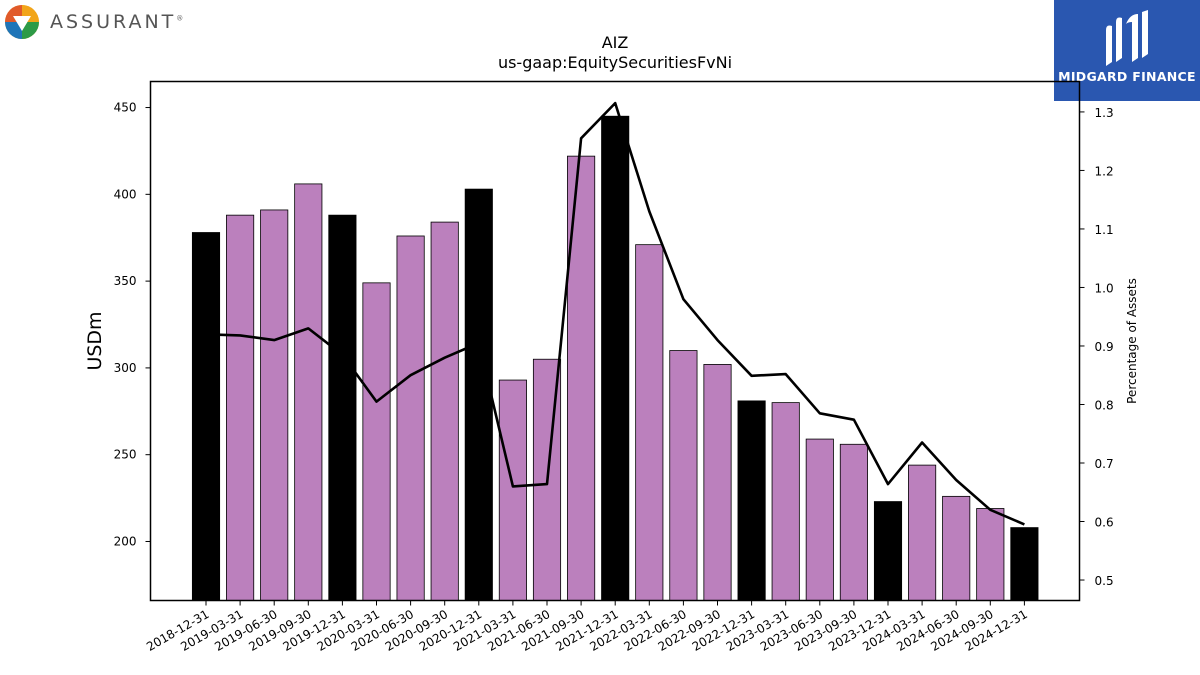 Image resolution: width=1200 pixels, height=675 pixels. Describe the element at coordinates (1132, 341) in the screenshot. I see `y2-axis-label: Percentage of Assets` at that location.